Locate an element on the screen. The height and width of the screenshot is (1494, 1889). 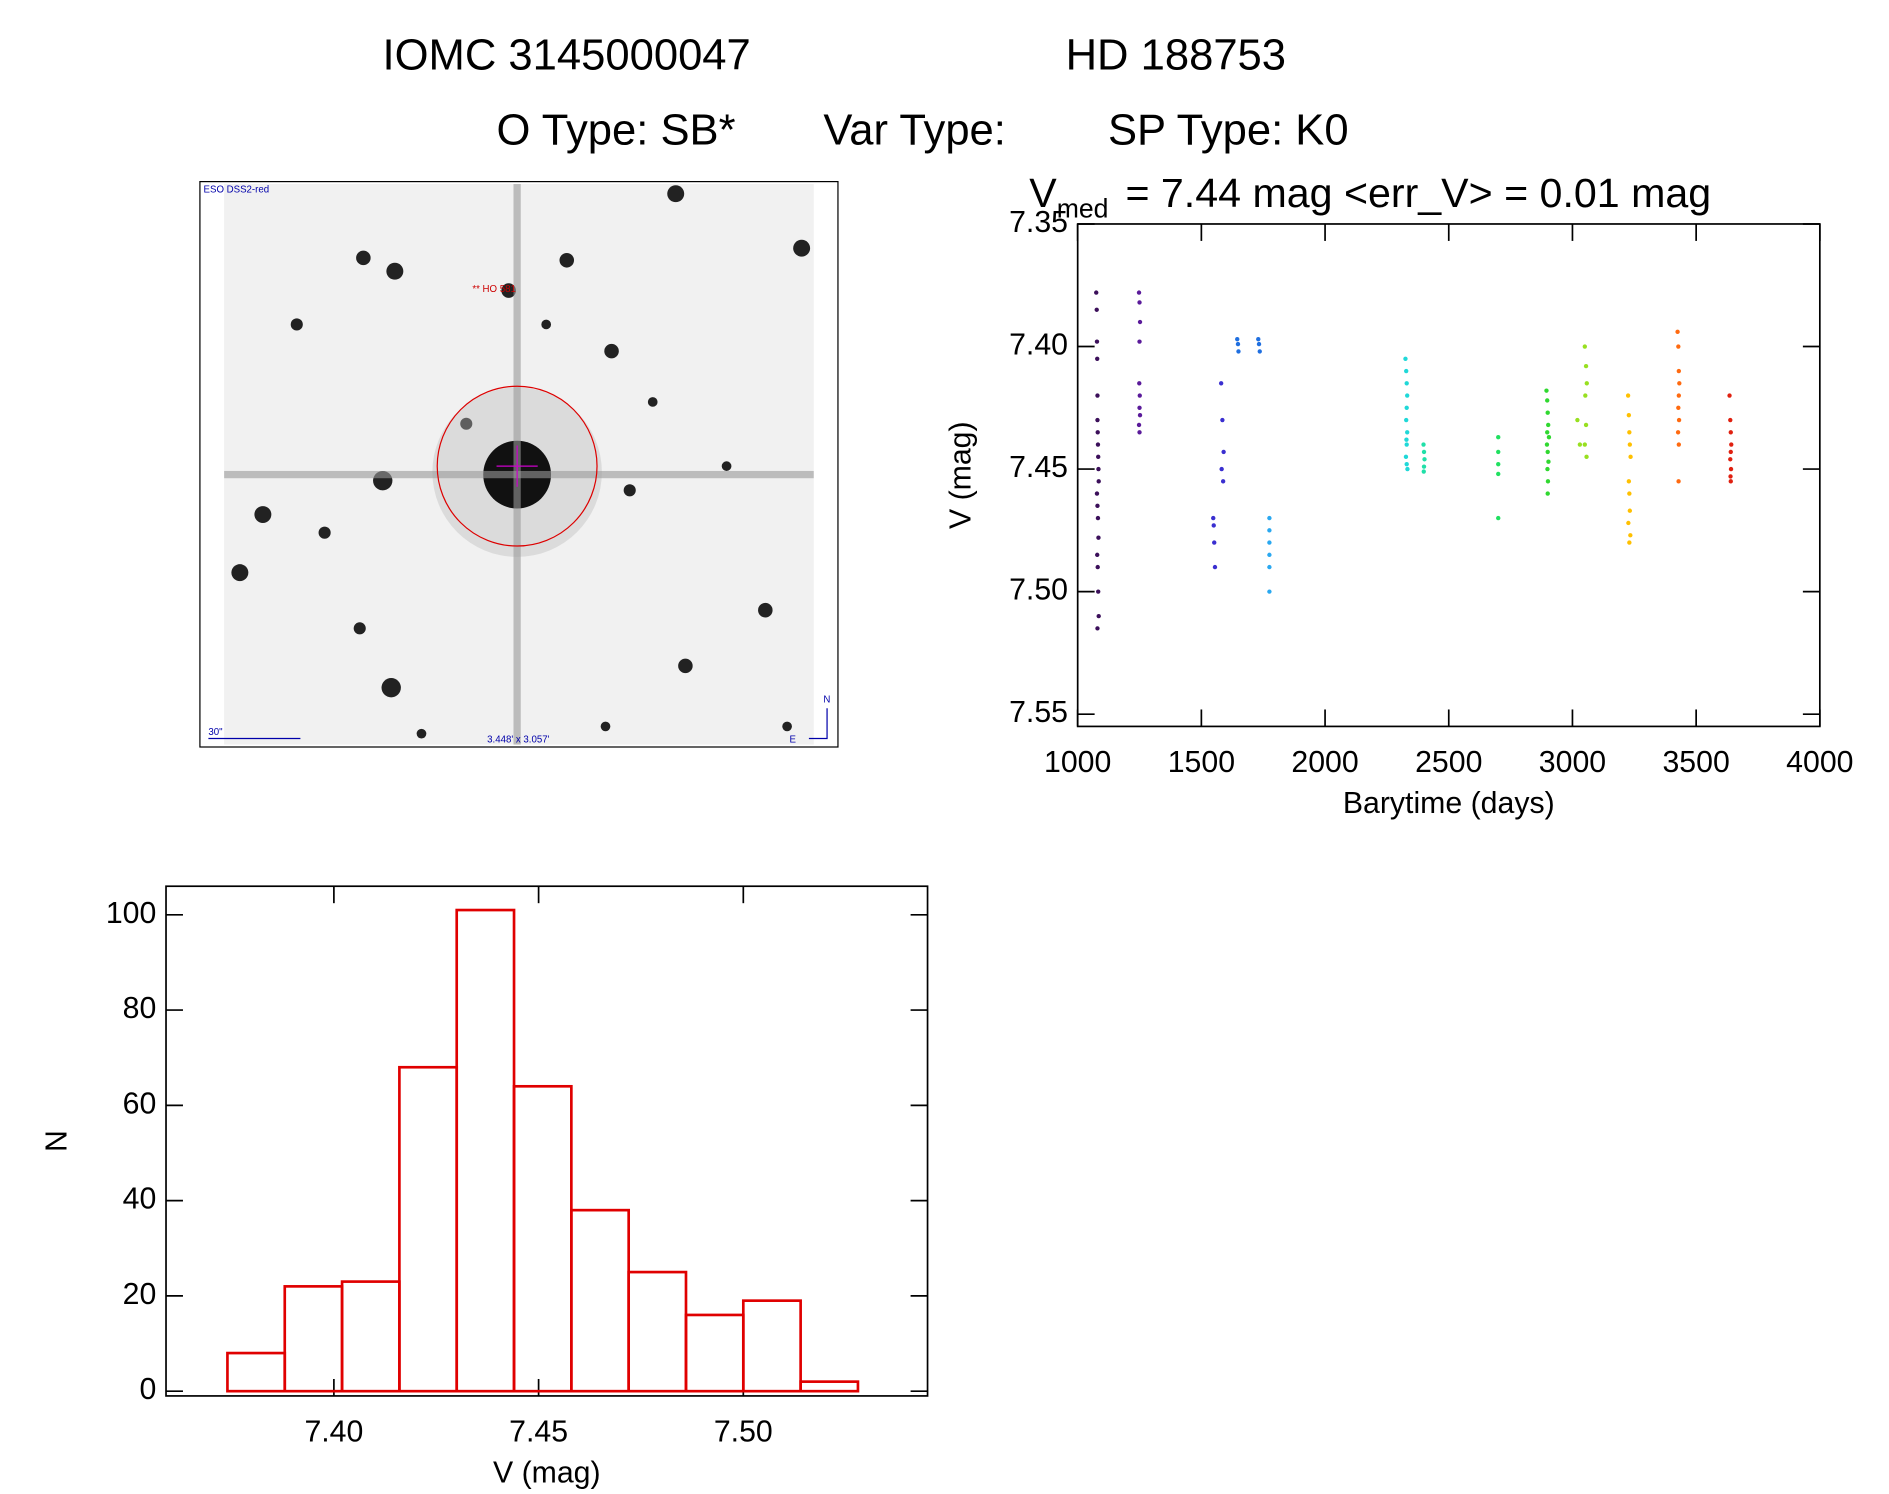
y-tick-label: 7.40 is located at coordinates (1038, 345).